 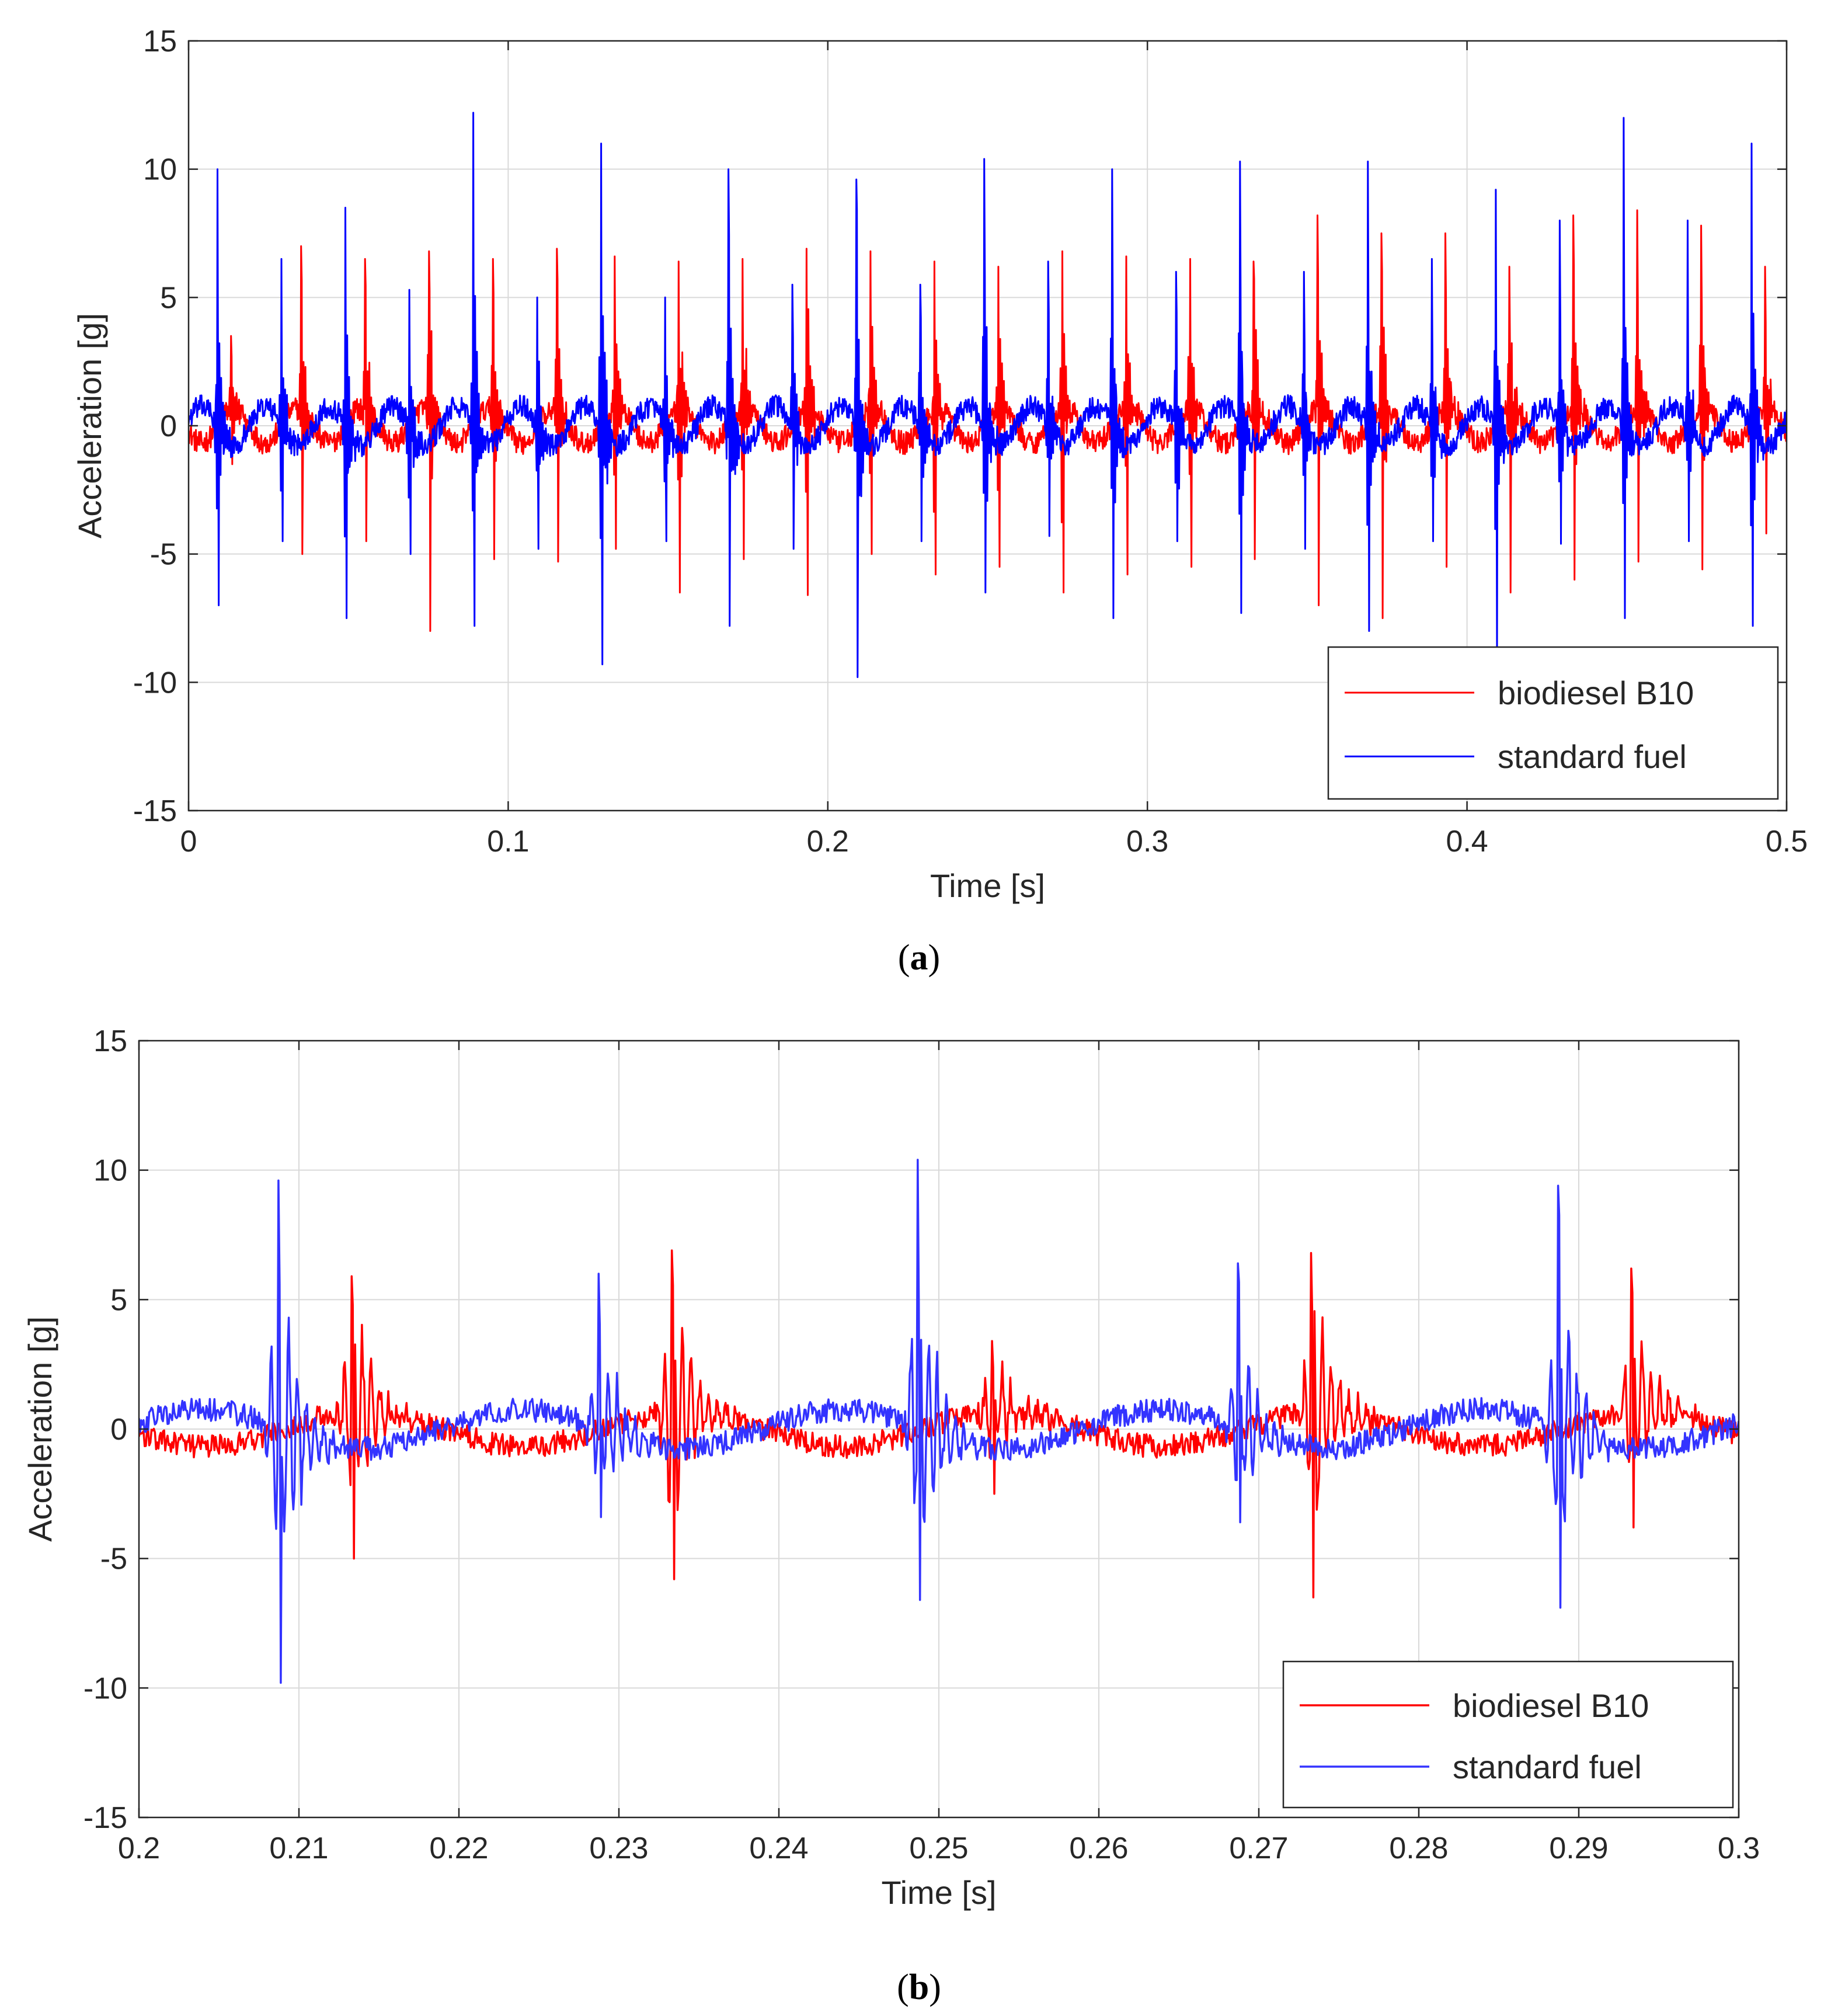 I want to click on x-tick-label: 0.27, so click(x=1258, y=1848).